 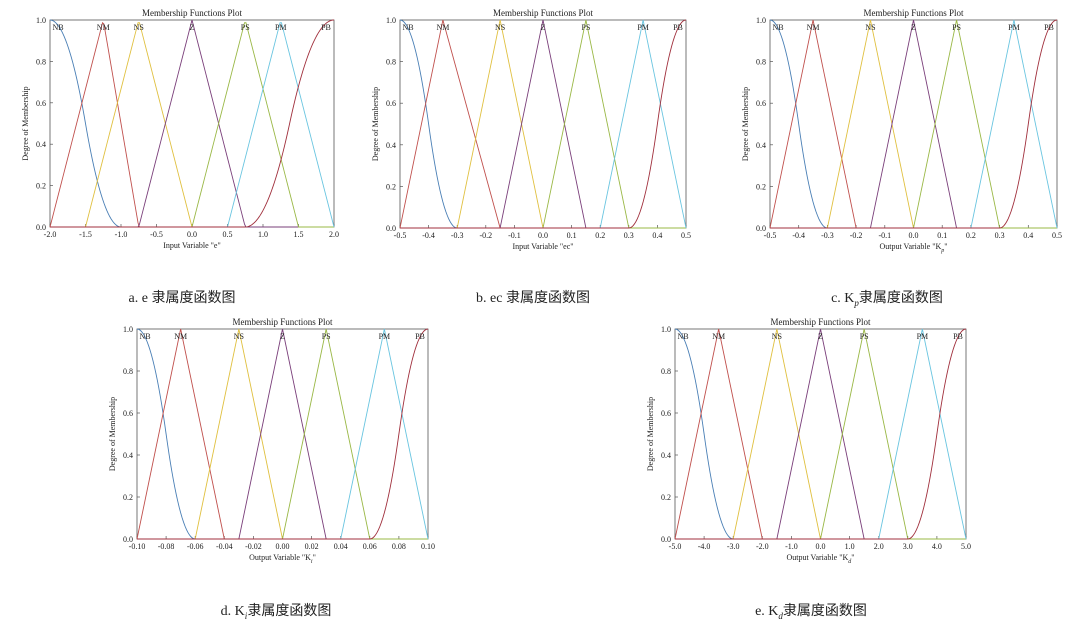 I want to click on x-tick-label: -5.0, so click(x=675, y=546).